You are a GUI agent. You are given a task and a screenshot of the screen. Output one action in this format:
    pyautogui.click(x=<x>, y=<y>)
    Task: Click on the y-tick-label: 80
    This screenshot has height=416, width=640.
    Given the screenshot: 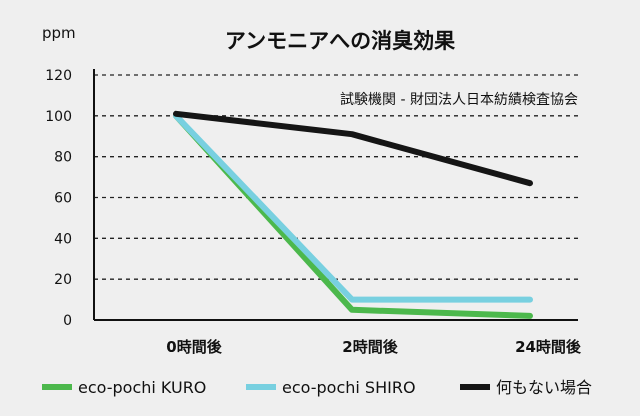 What is the action you would take?
    pyautogui.click(x=63, y=158)
    